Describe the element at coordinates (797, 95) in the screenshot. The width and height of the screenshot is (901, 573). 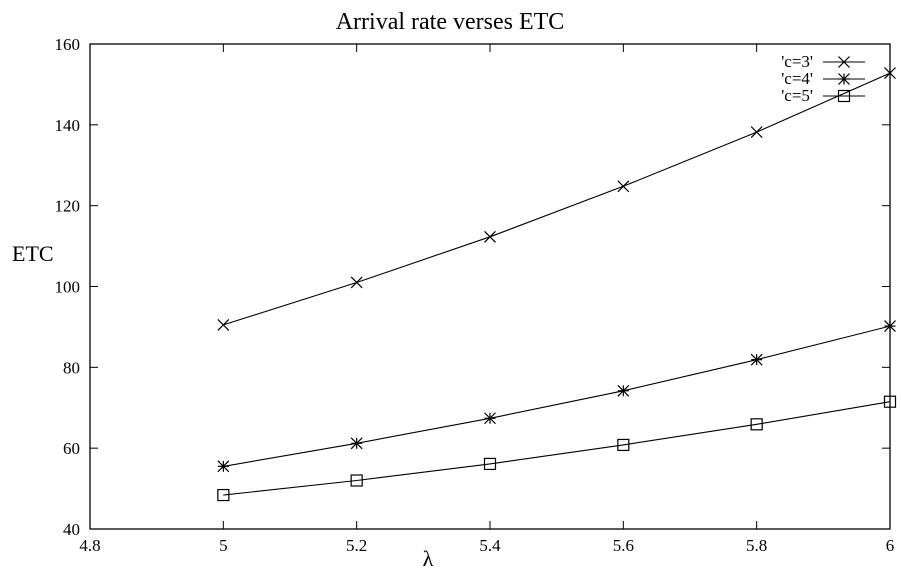
I see `legend-label: 'c=5'` at that location.